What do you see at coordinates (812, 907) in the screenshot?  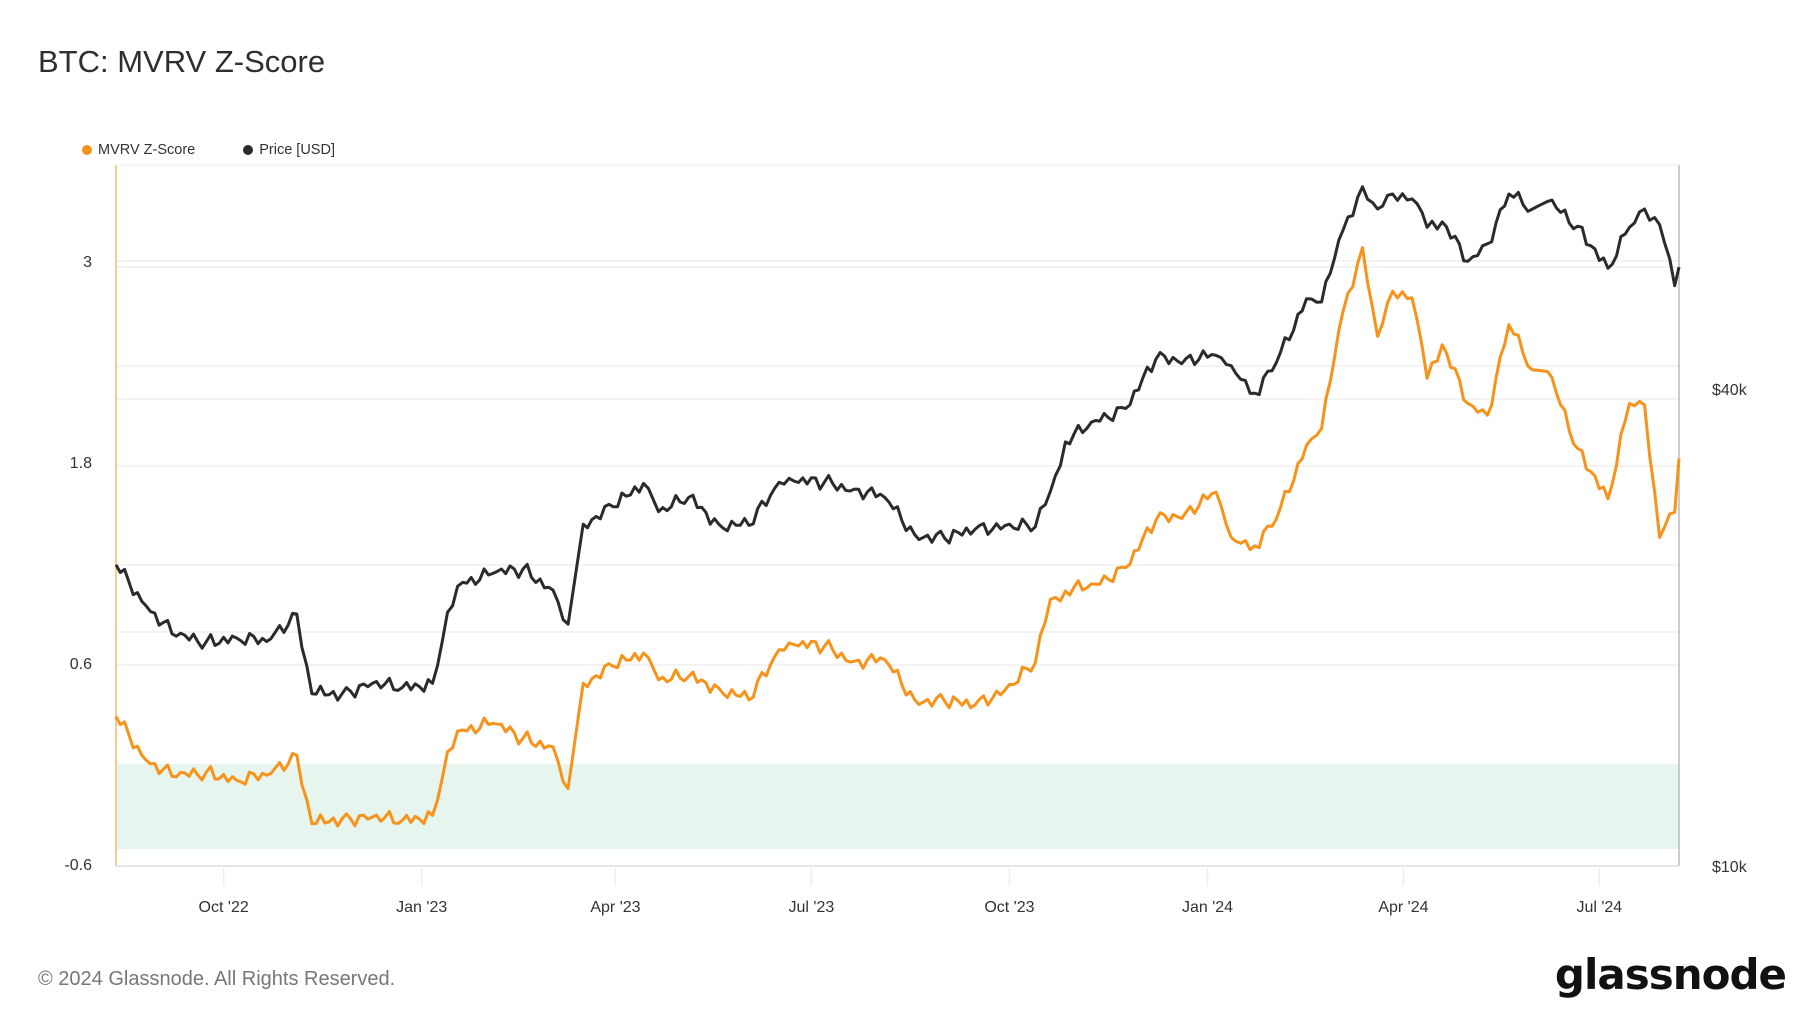 I see `svg-text: Jul '23` at bounding box center [812, 907].